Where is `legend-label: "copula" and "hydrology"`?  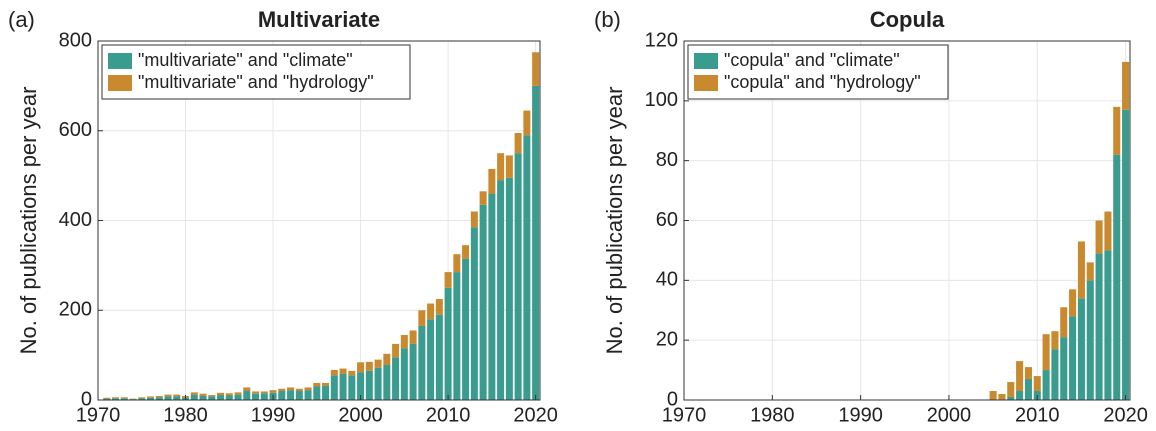
legend-label: "copula" and "hydrology" is located at coordinates (822, 82).